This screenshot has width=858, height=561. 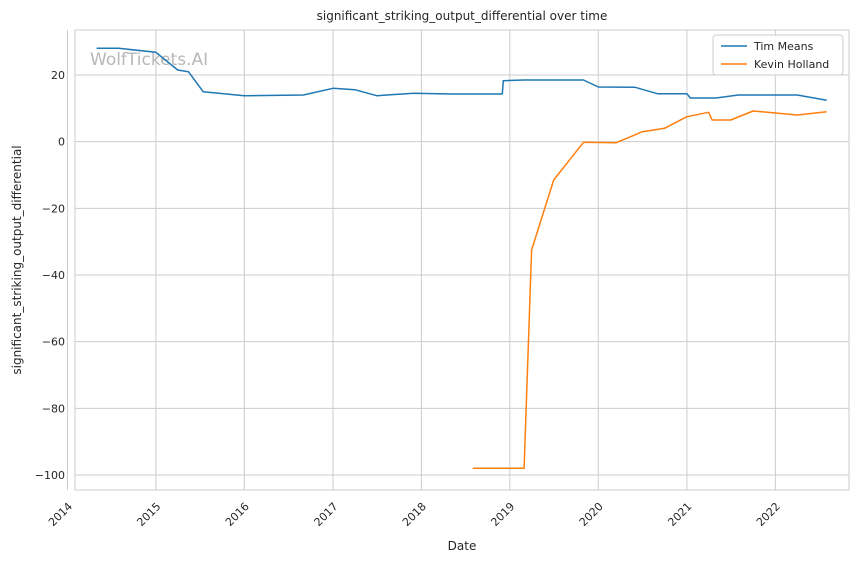 I want to click on y-tick-label: 0, so click(x=61, y=142).